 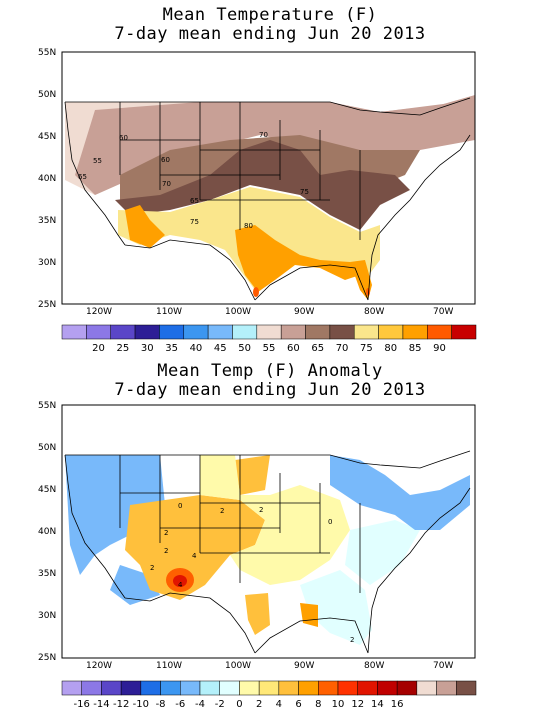 What do you see at coordinates (259, 704) in the screenshot?
I see `colorbar-label: 2` at bounding box center [259, 704].